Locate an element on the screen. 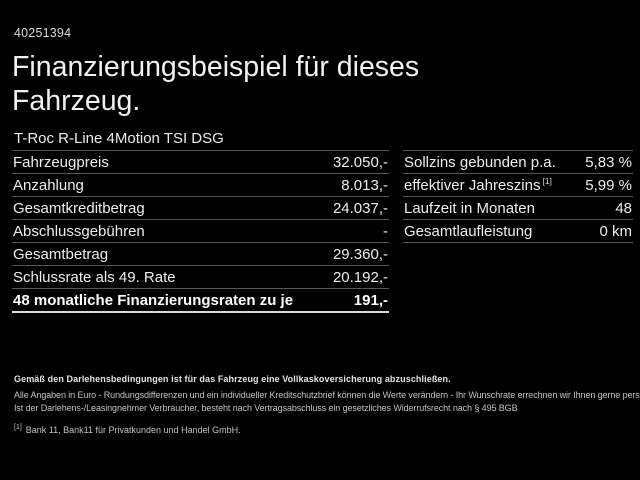  row-label: Gesamtkreditbetrag is located at coordinates (79, 208).